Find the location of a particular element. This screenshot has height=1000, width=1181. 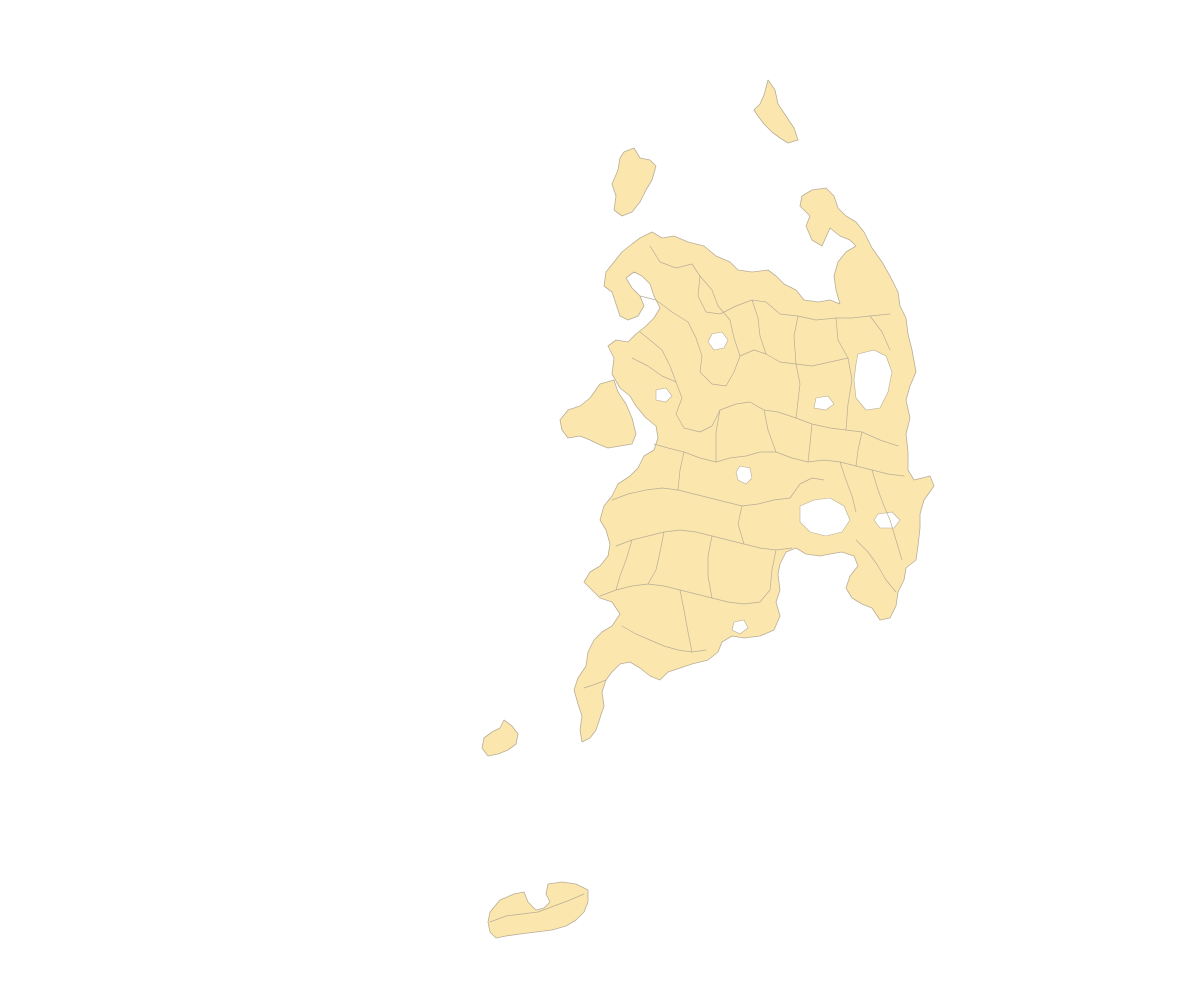

region-northeast-islet is located at coordinates (776, 111).